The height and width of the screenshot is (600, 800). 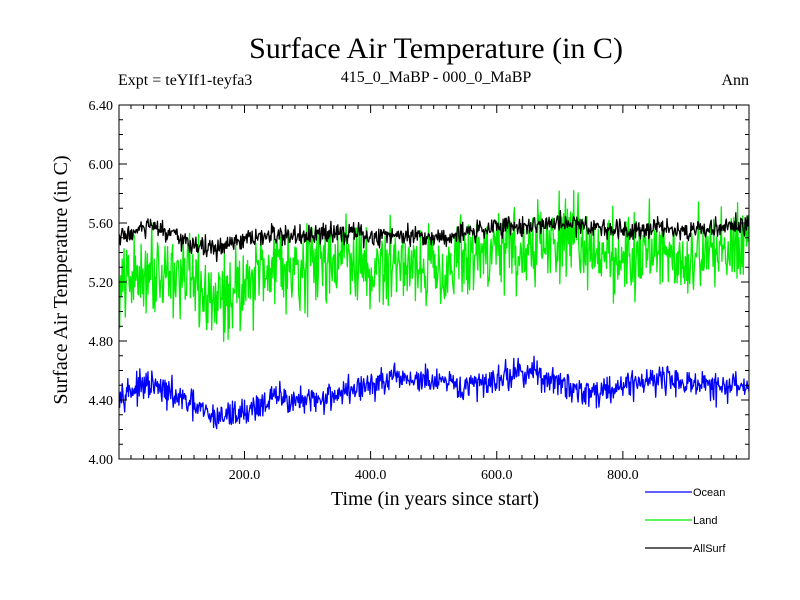 I want to click on x-axis-label: Time (in years since start), so click(x=435, y=499).